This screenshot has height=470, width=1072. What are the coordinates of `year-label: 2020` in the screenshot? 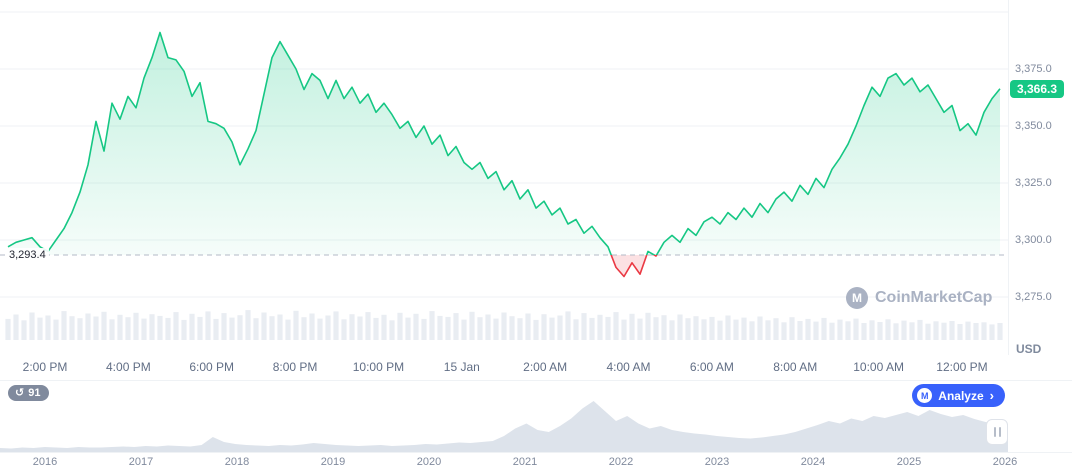 It's located at (429, 462).